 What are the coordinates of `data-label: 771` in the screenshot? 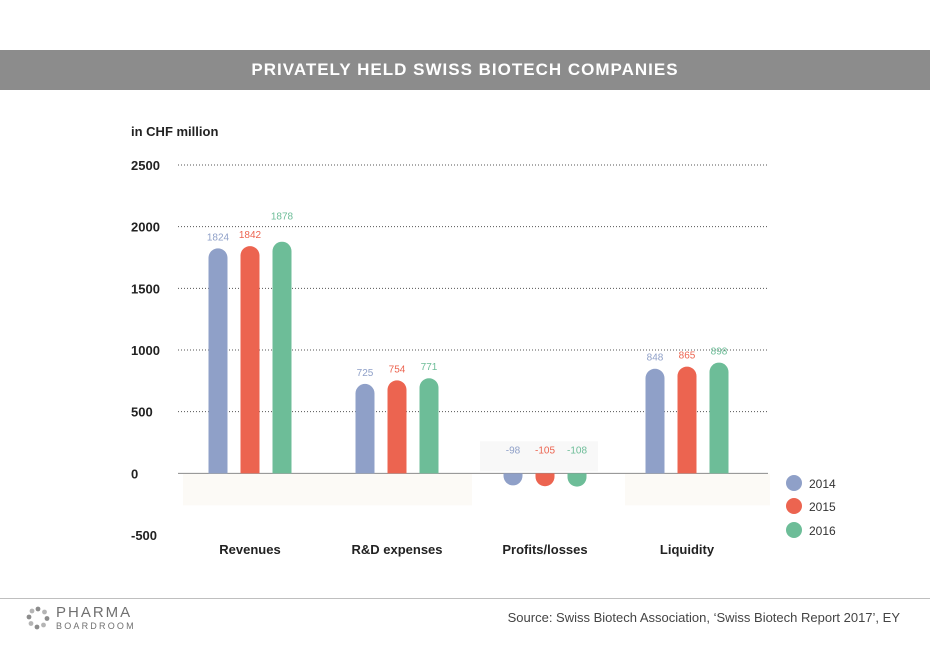 It's located at (429, 367).